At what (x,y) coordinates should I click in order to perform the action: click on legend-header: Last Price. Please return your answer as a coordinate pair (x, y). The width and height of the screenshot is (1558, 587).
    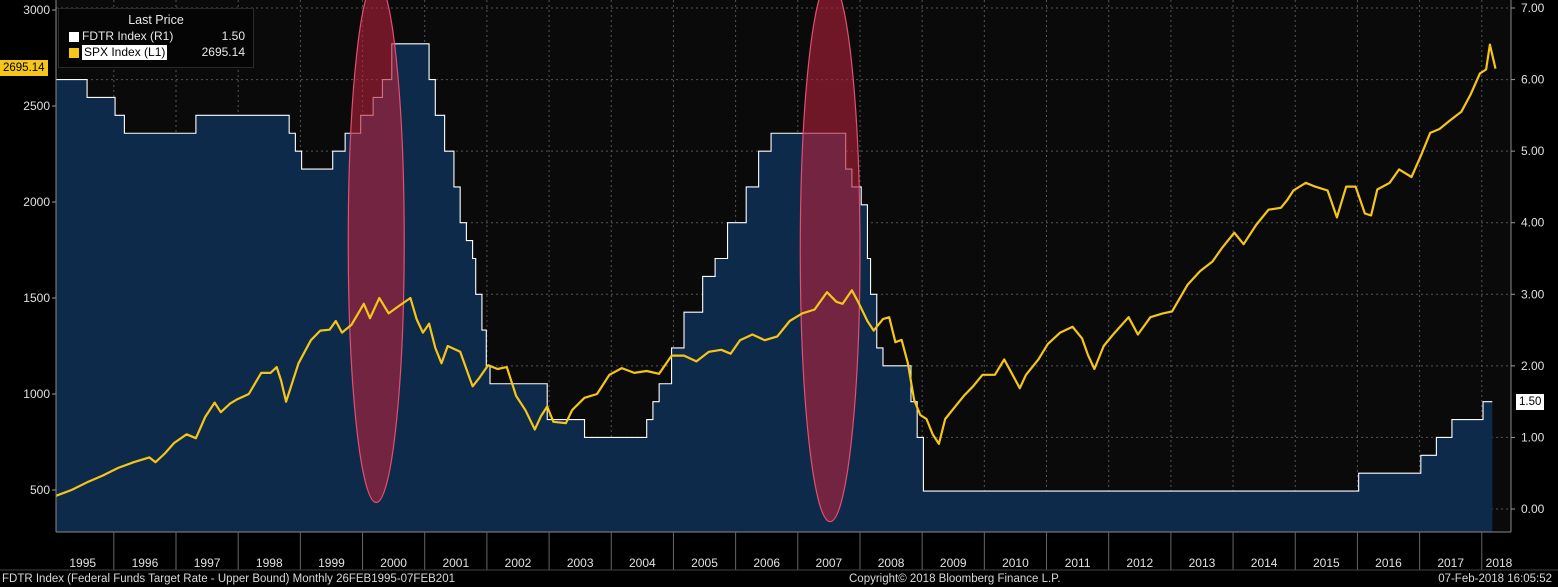
    Looking at the image, I should click on (156, 20).